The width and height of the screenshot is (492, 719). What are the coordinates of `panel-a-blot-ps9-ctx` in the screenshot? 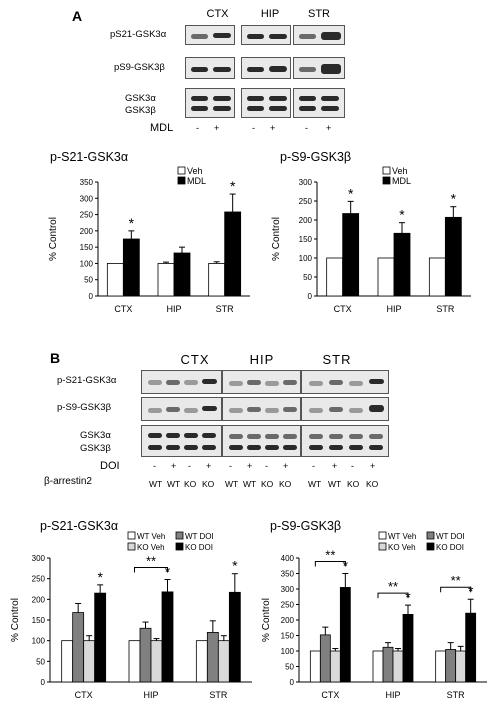 It's located at (210, 68).